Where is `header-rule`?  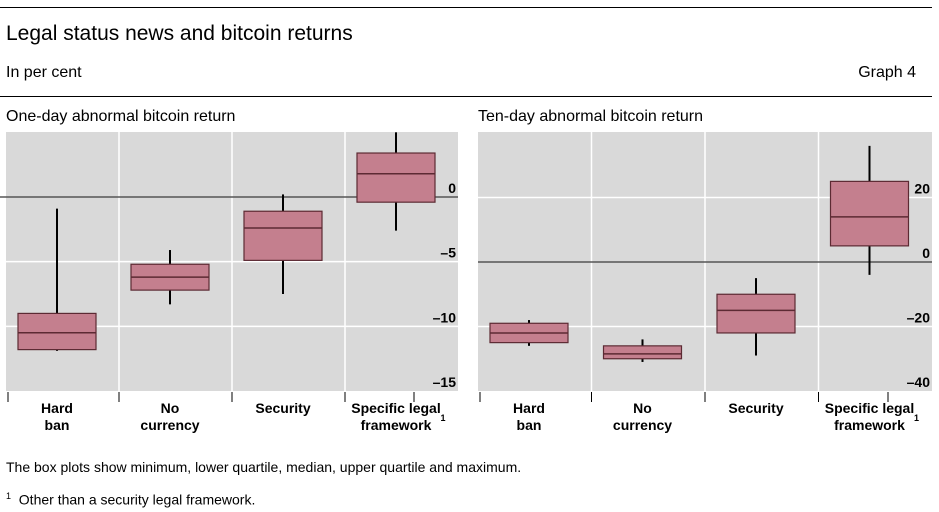 header-rule is located at coordinates (466, 96).